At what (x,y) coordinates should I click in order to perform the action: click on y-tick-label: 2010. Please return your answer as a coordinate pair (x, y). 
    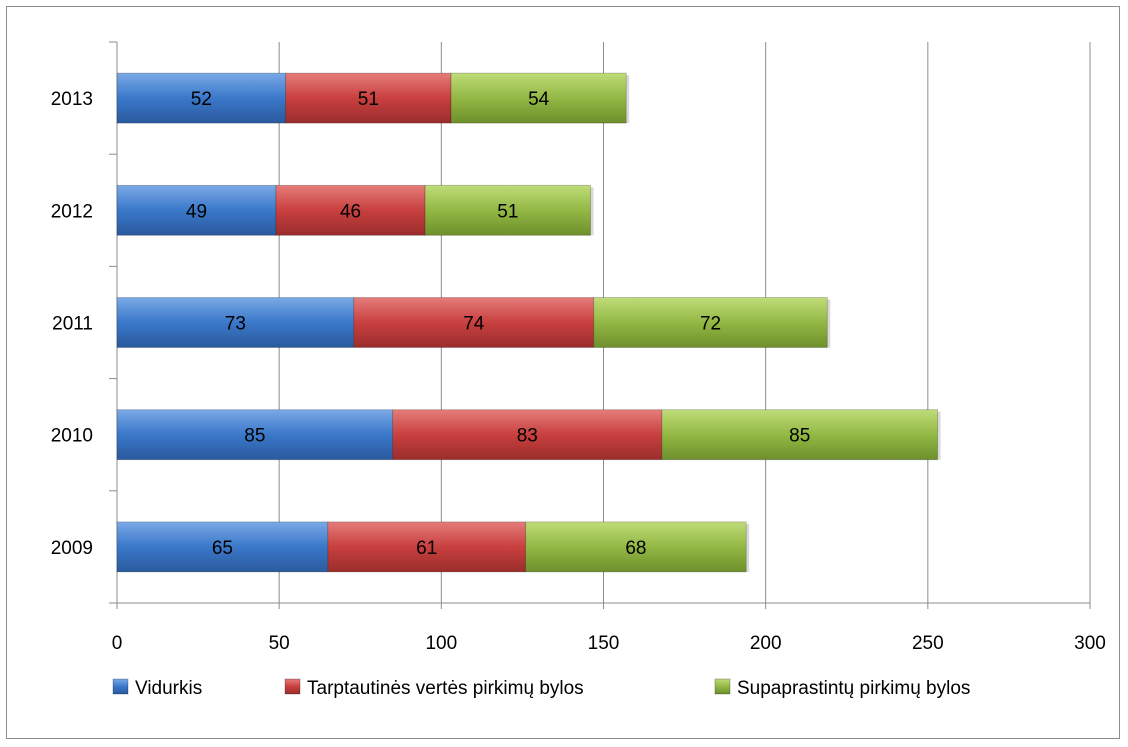
    Looking at the image, I should click on (72, 436).